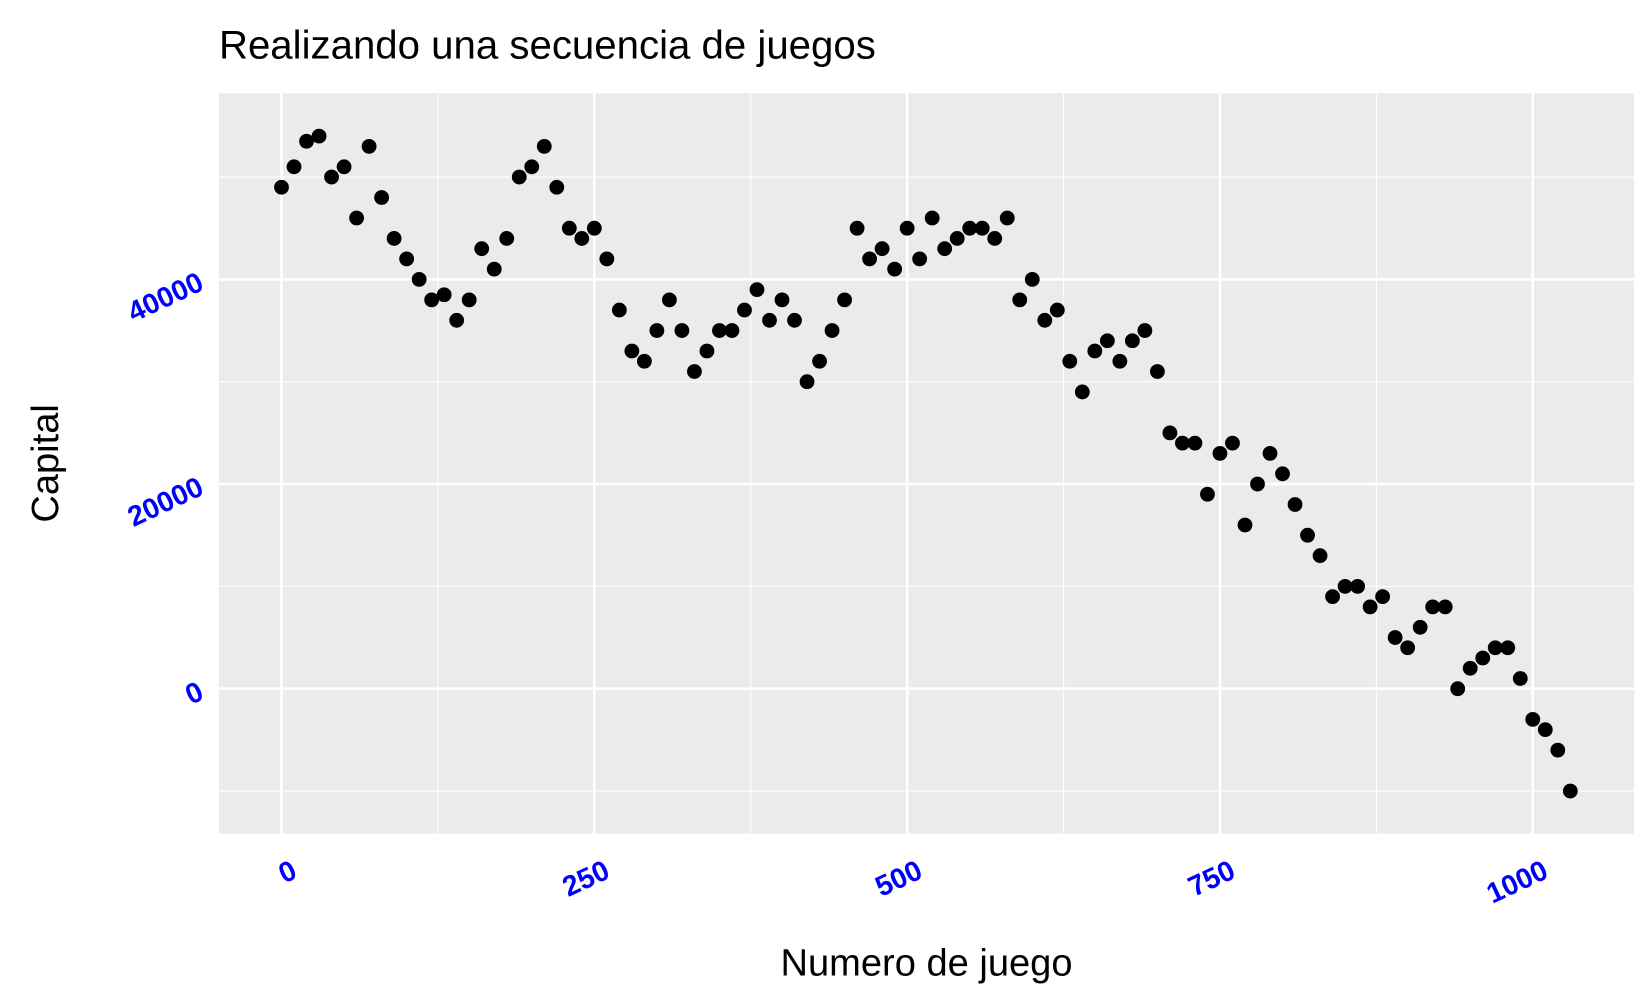  I want to click on x-tick-label: 250, so click(586, 878).